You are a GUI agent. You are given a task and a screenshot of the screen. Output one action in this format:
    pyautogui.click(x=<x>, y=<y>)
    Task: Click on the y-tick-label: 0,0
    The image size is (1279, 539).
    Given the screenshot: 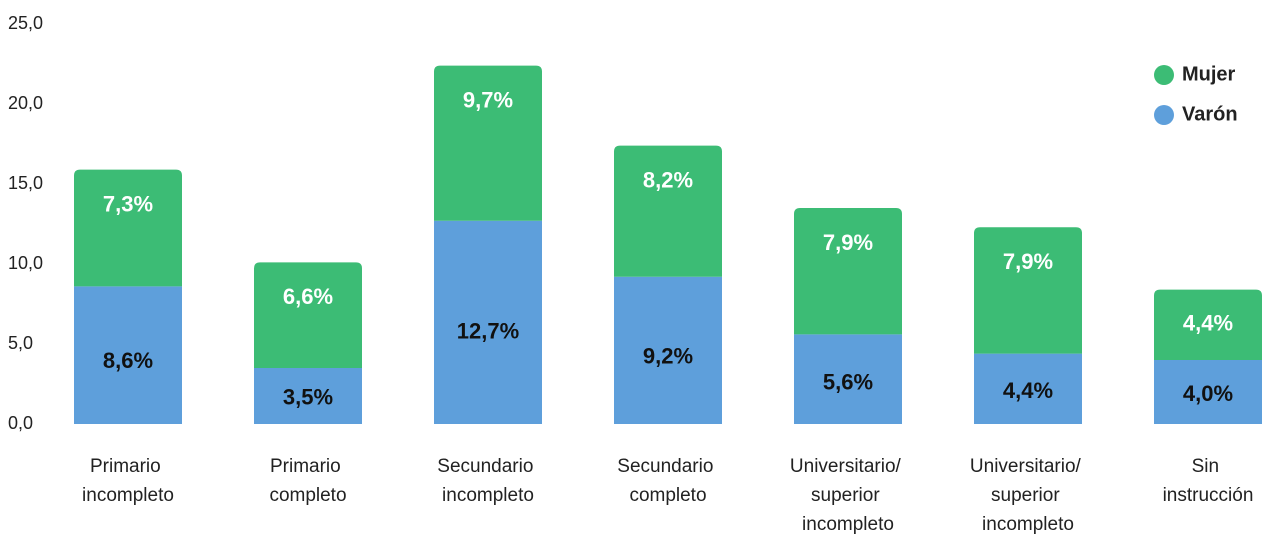 What is the action you would take?
    pyautogui.click(x=20, y=423)
    